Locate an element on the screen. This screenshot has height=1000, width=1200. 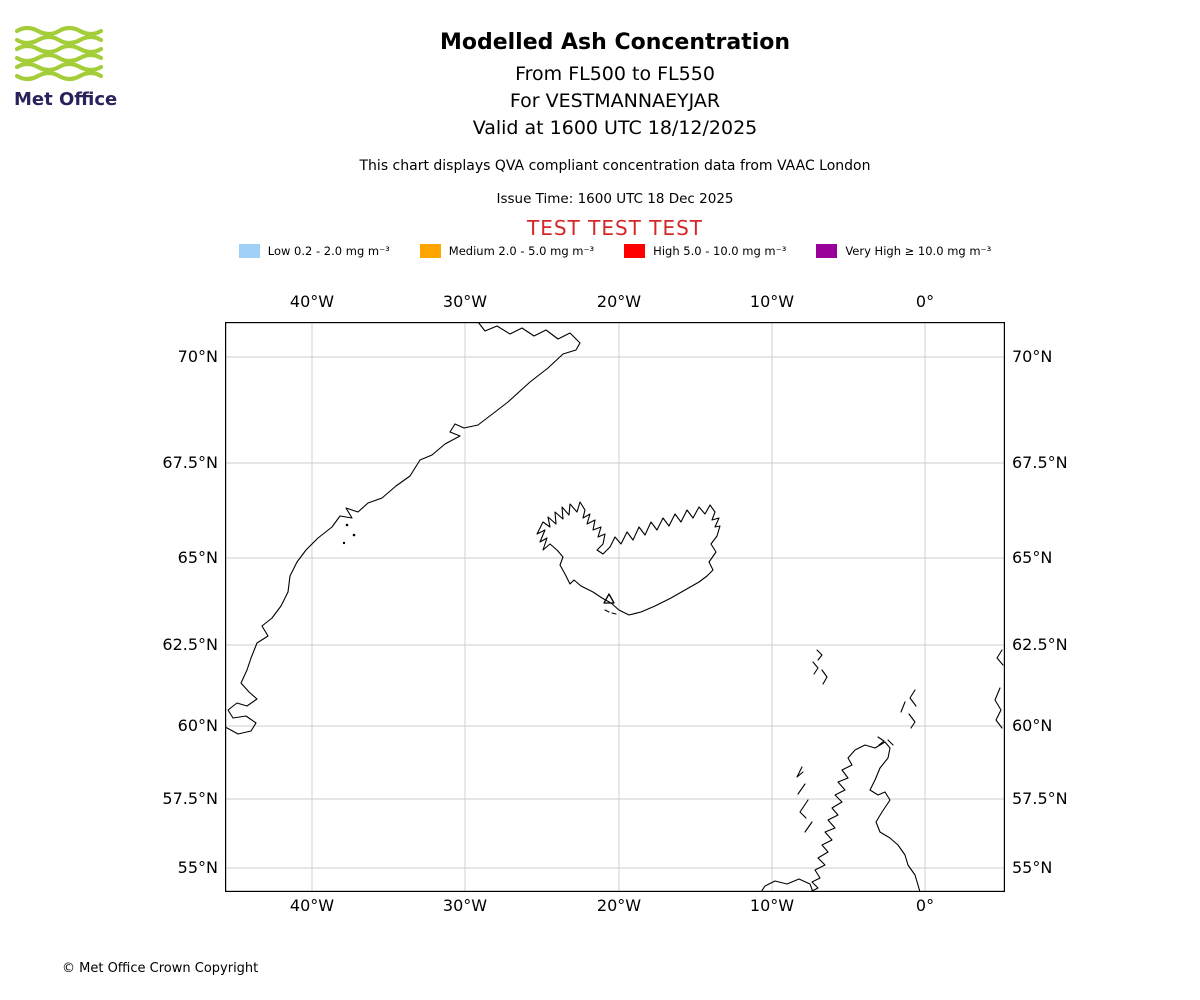
met-office-logo: Met Office is located at coordinates (69, 67).